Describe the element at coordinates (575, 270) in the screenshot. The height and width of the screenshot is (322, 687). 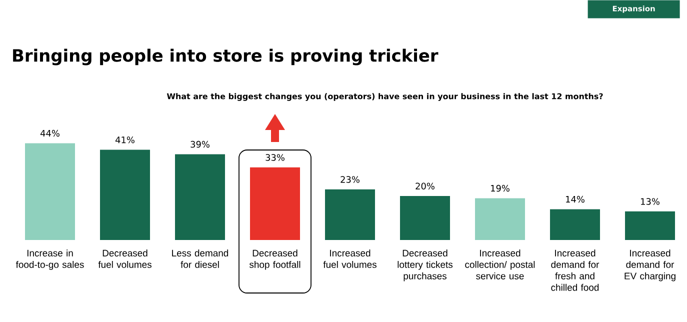
I see `x-tick-label: Increased demand for fresh and chilled food` at that location.